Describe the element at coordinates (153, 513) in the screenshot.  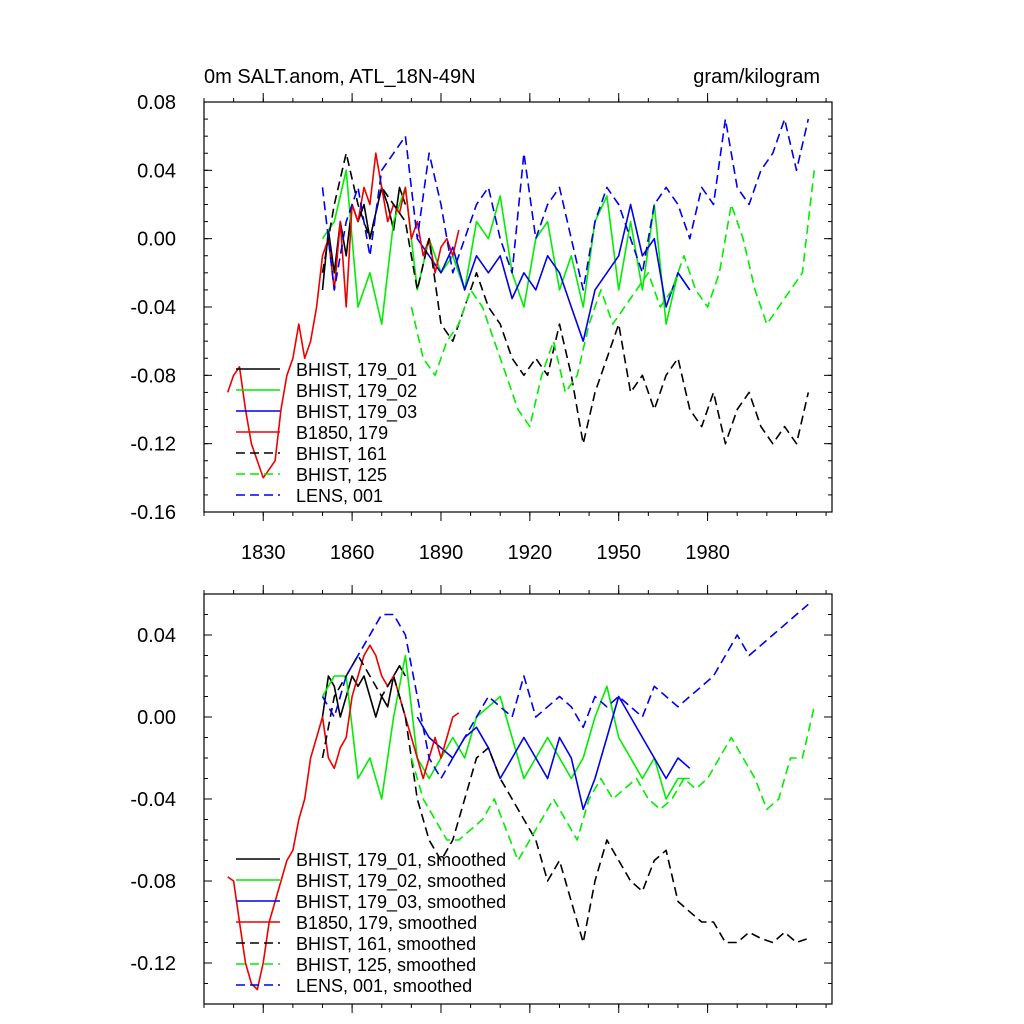
I see `y-tick-label: -0.16` at that location.